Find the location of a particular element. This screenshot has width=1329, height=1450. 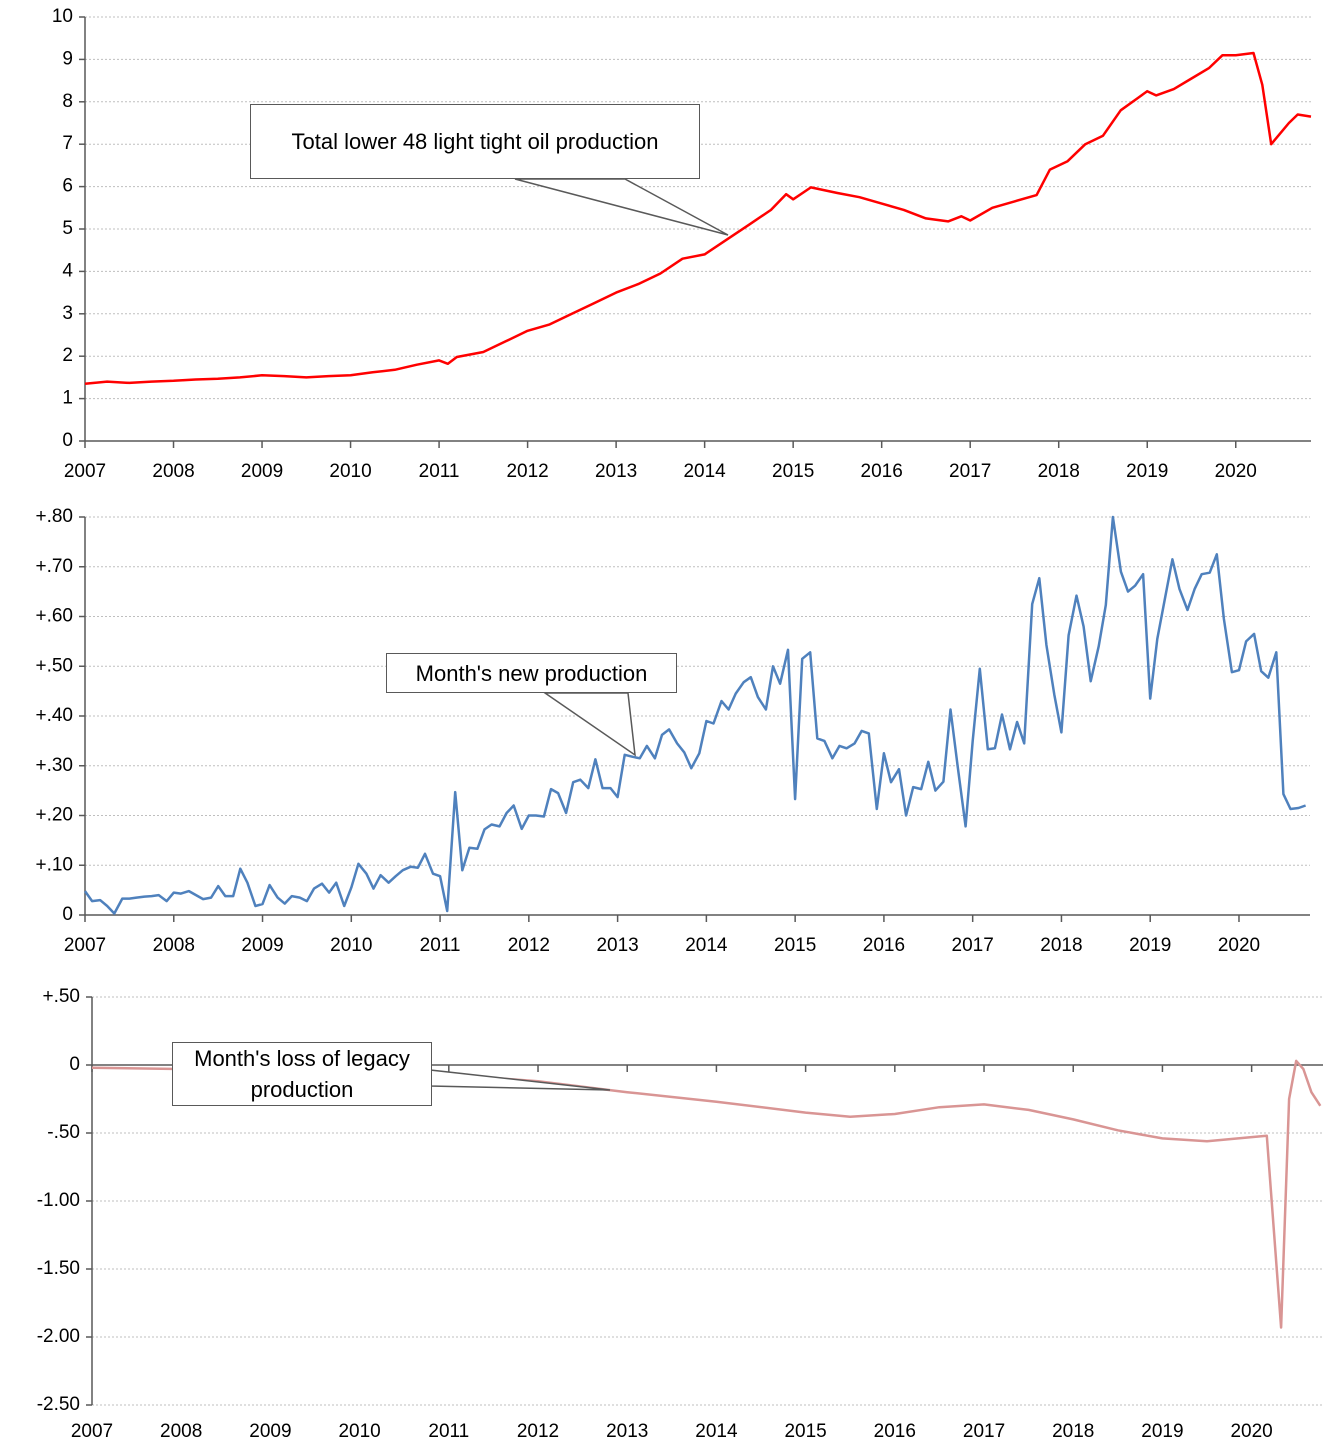

annotation: Month's new production is located at coordinates (531, 673).